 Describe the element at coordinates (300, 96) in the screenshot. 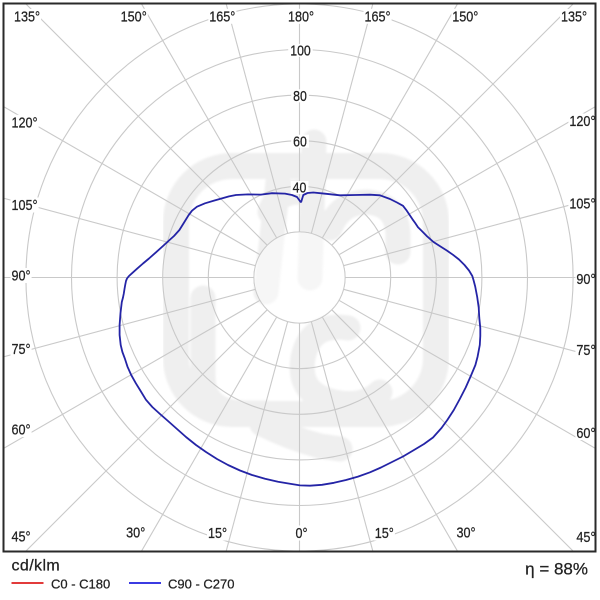

I see `svg-text: 80` at that location.